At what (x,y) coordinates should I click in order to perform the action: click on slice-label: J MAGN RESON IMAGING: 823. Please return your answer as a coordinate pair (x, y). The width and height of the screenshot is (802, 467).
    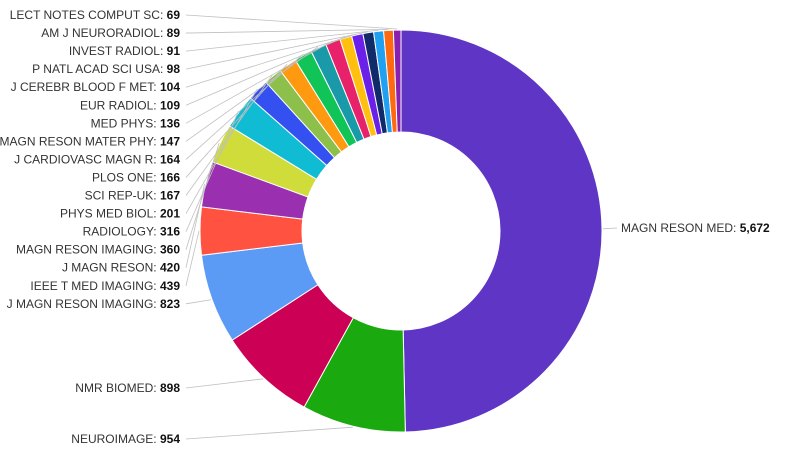
    Looking at the image, I should click on (94, 304).